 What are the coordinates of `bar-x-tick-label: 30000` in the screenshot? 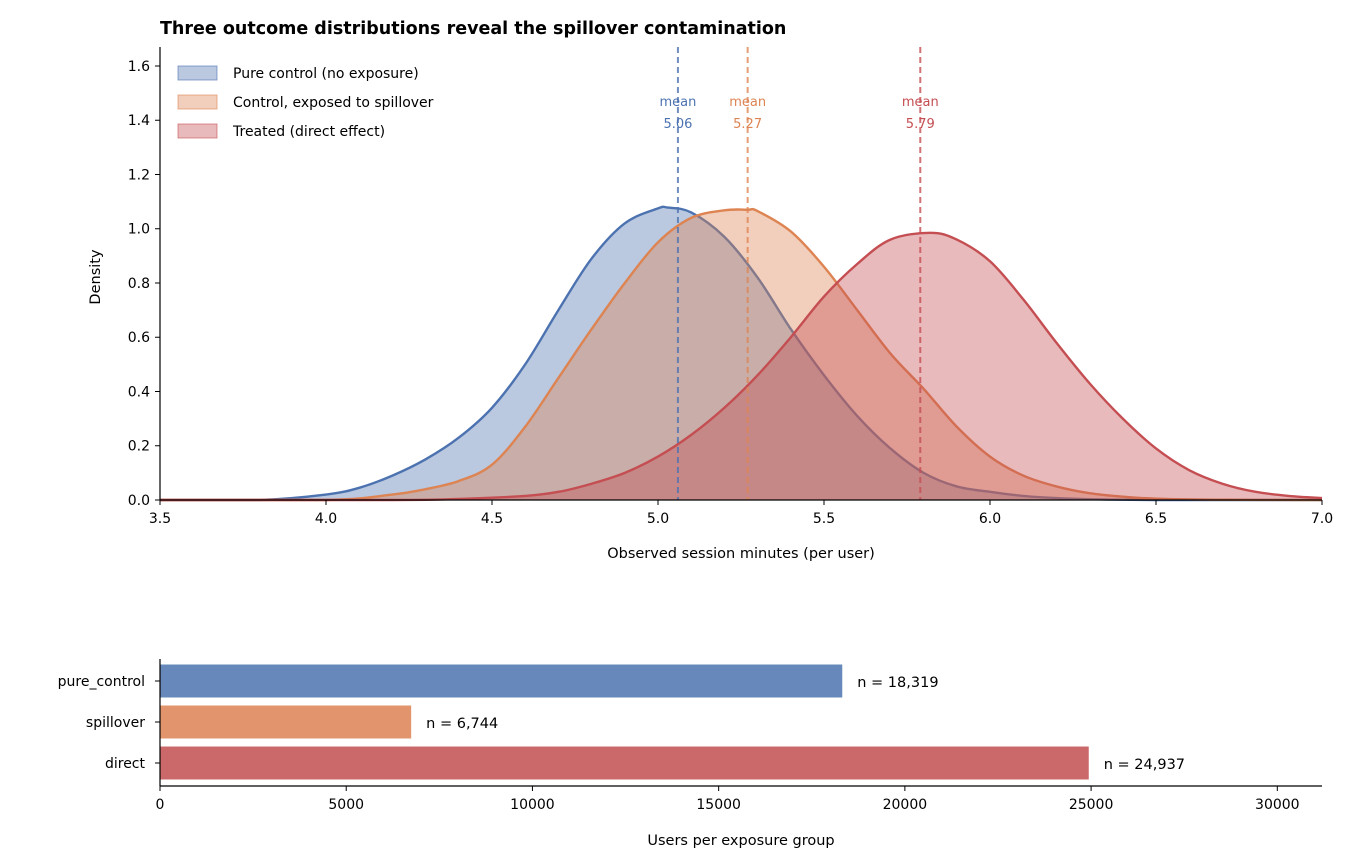 It's located at (1277, 805).